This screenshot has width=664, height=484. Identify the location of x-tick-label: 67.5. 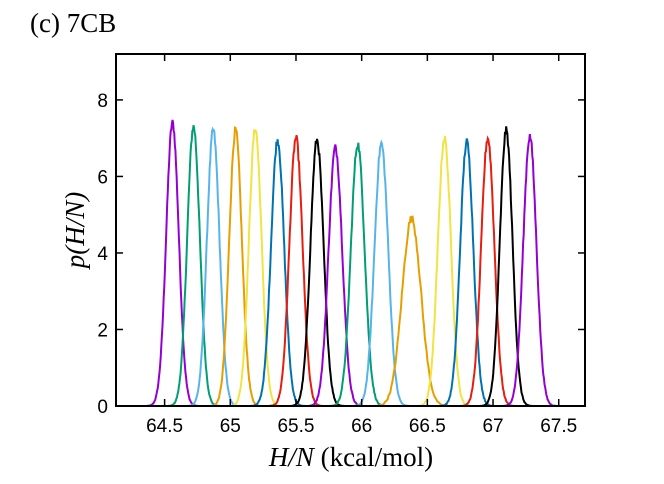
(558, 426).